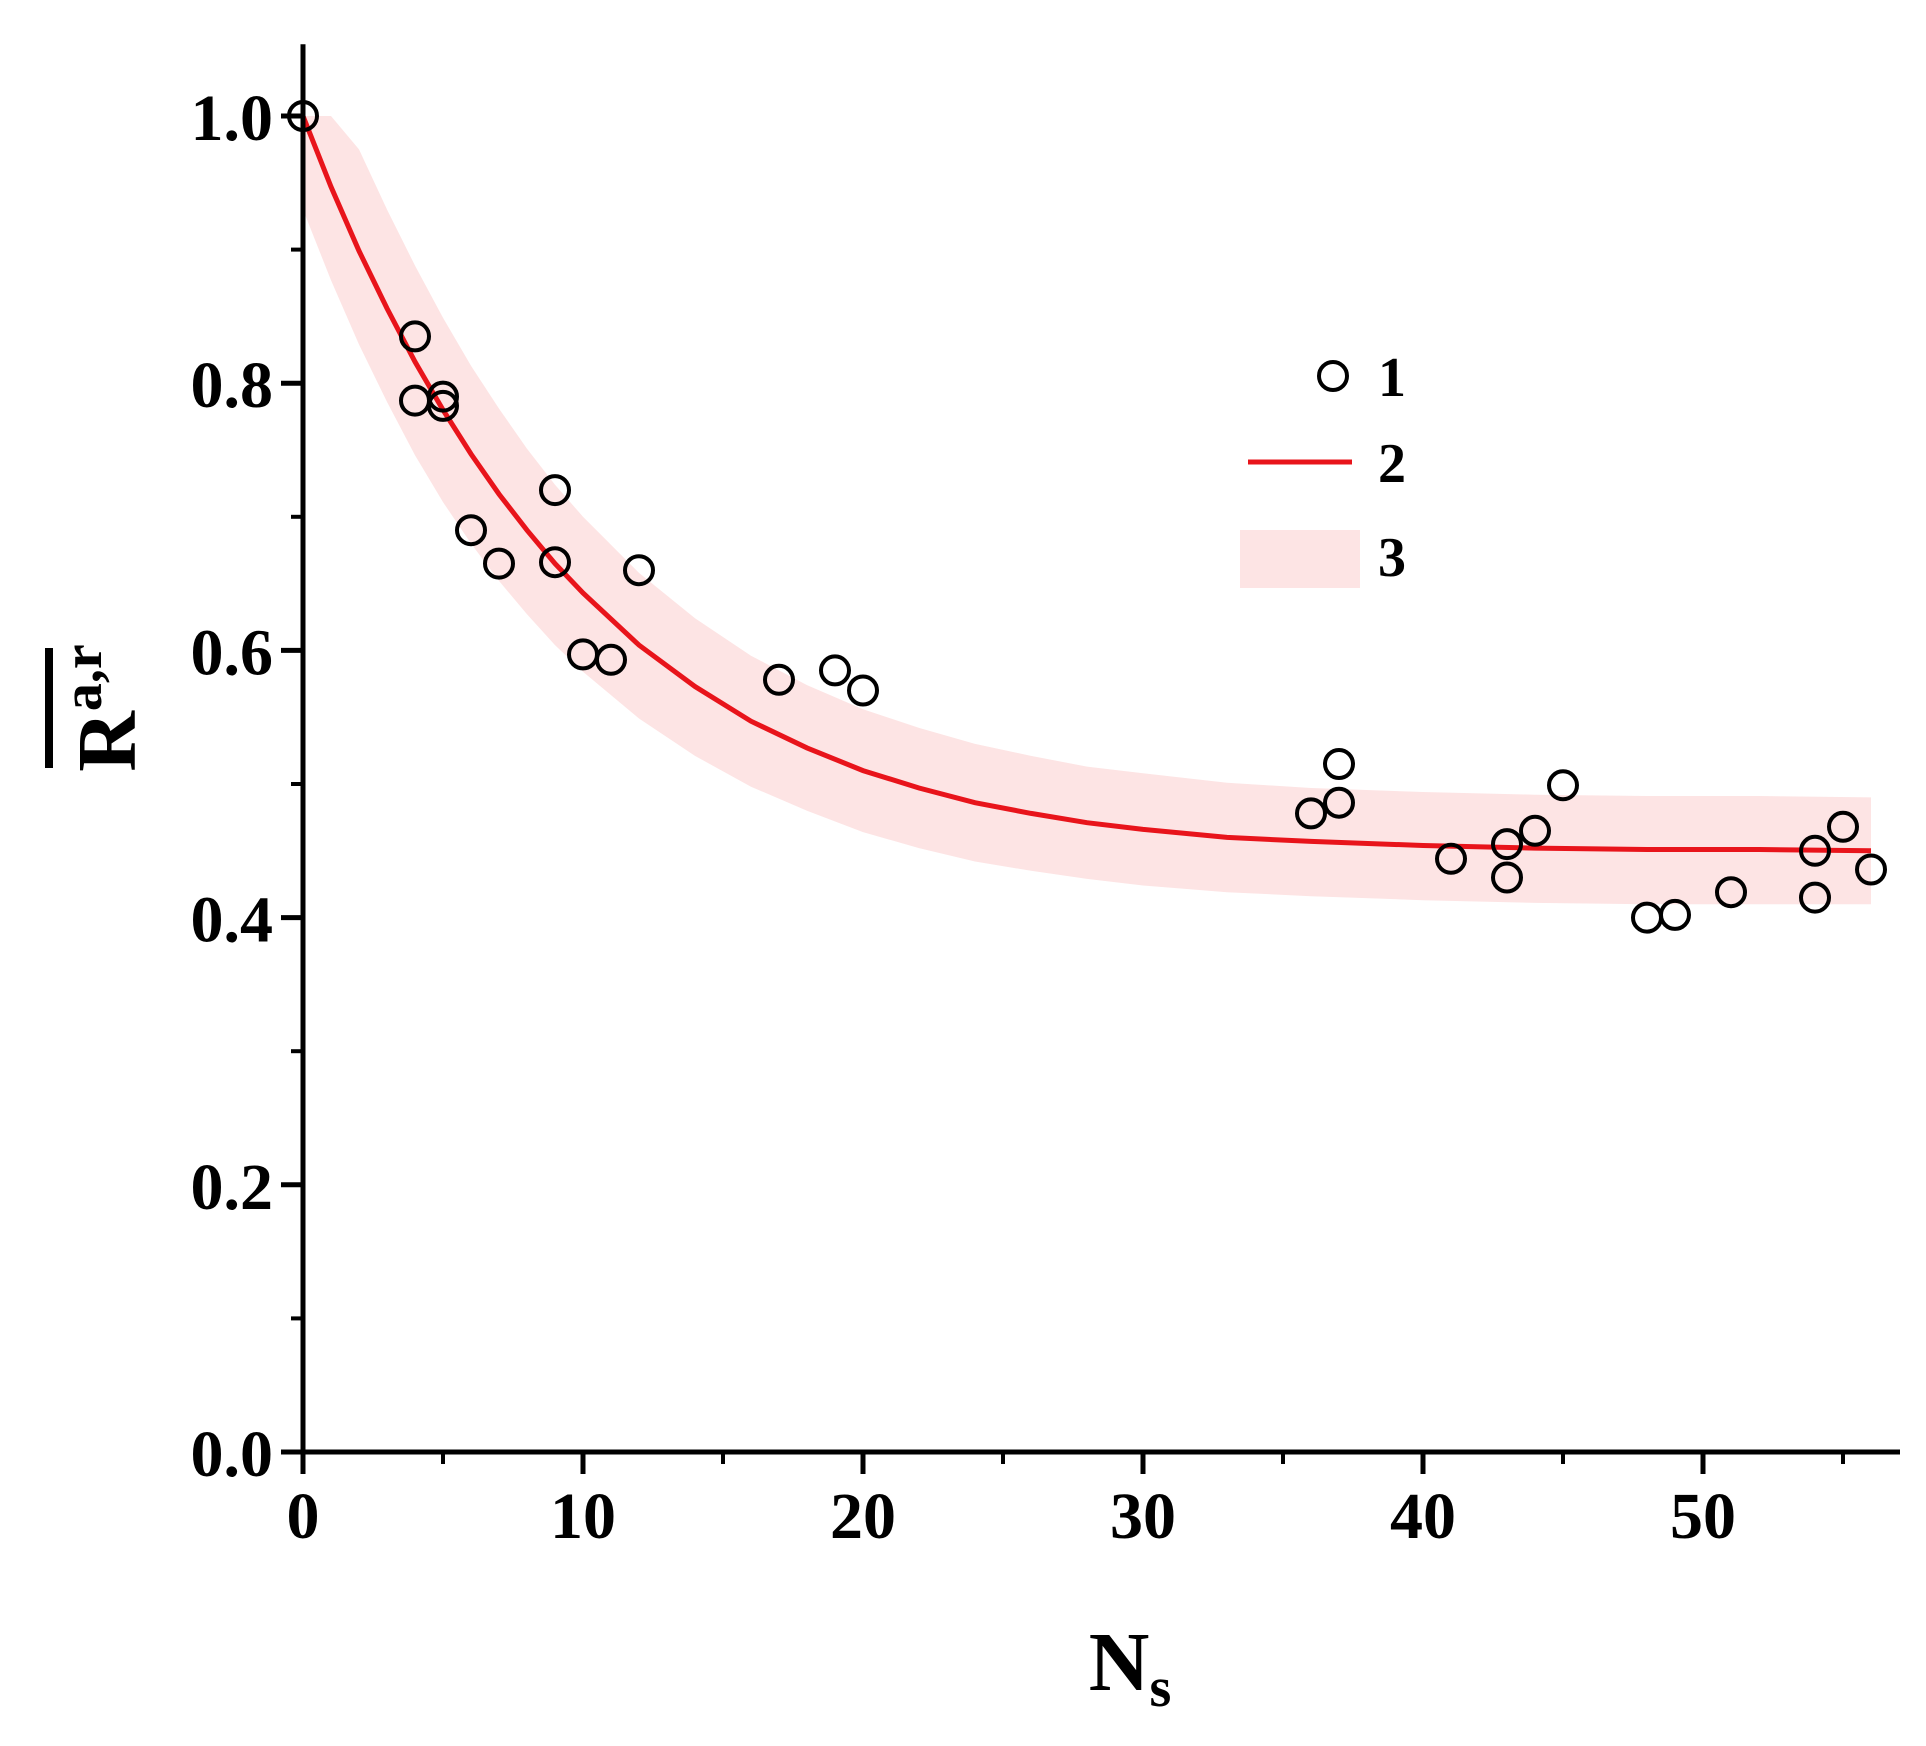 The height and width of the screenshot is (1746, 1926). Describe the element at coordinates (49, 708) in the screenshot. I see `y-axis-title-overbar` at that location.